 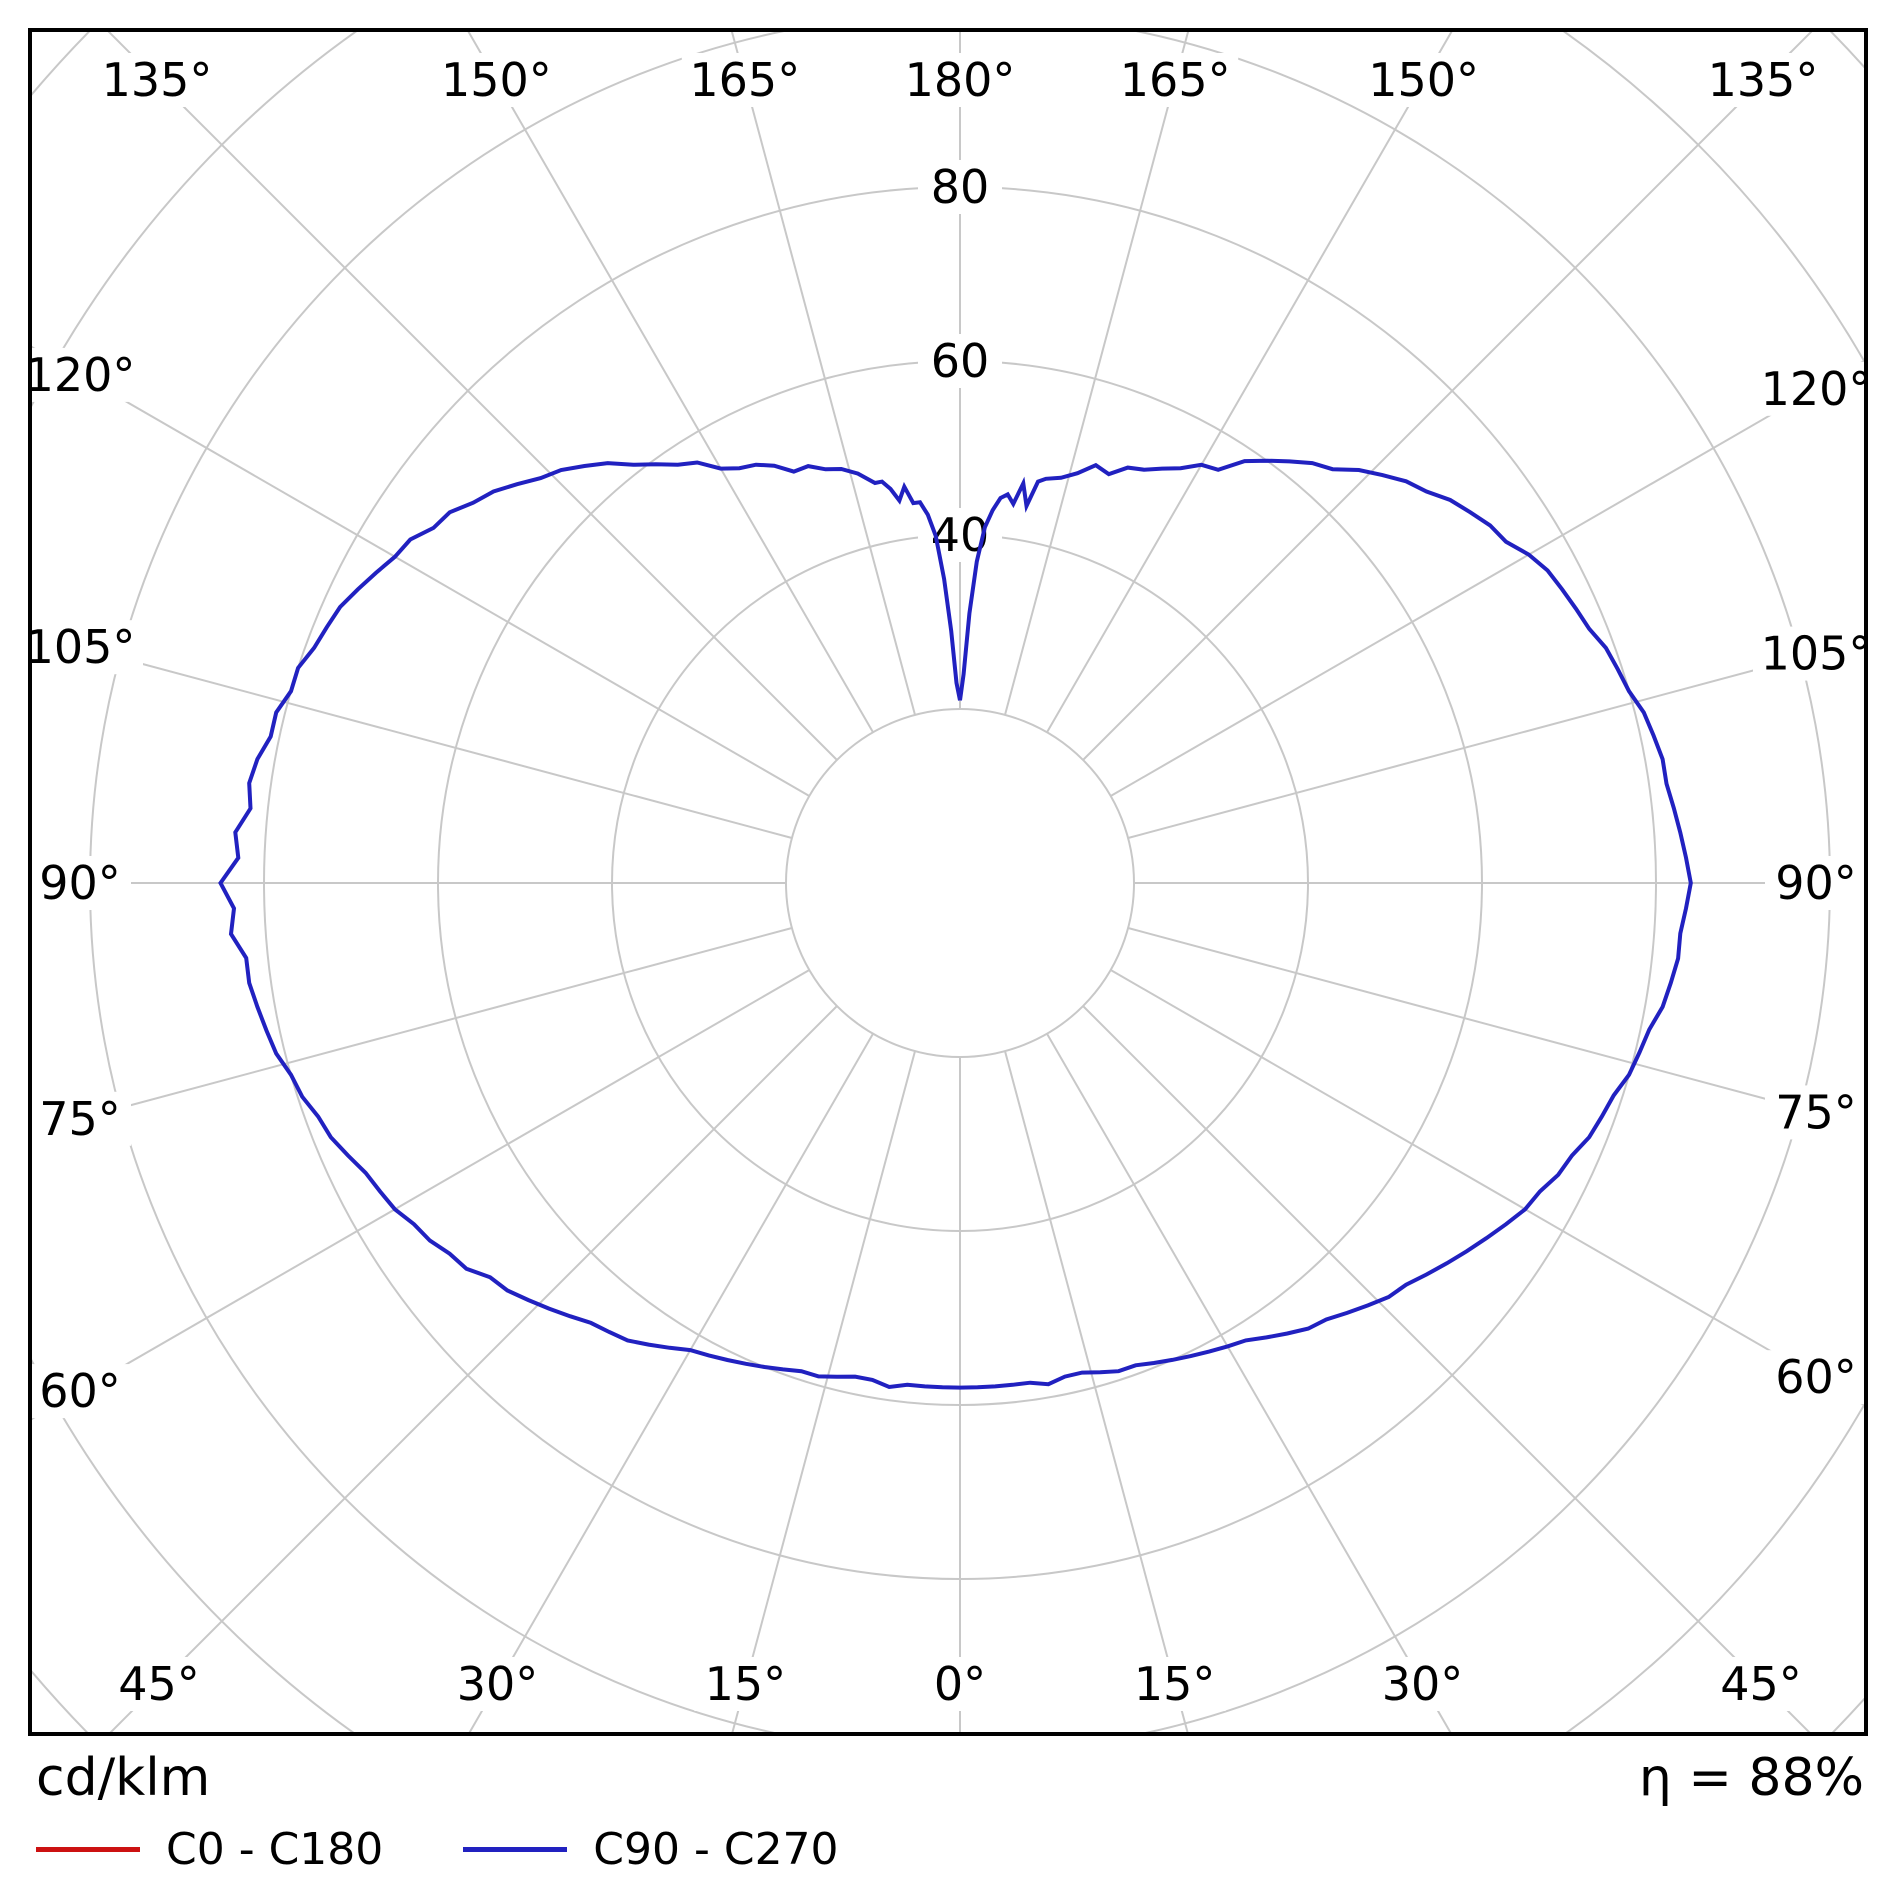 What do you see at coordinates (275, 1849) in the screenshot?
I see `legend-label-c0-c180: C0 - C180` at bounding box center [275, 1849].